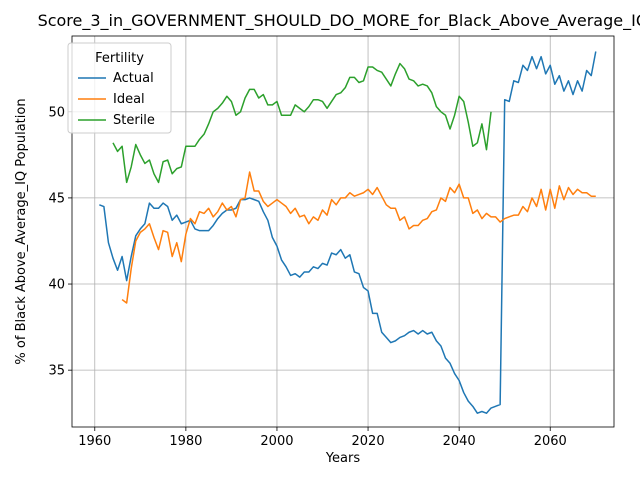 This screenshot has height=480, width=640. What do you see at coordinates (276, 441) in the screenshot?
I see `x-tick-label: 2000` at bounding box center [276, 441].